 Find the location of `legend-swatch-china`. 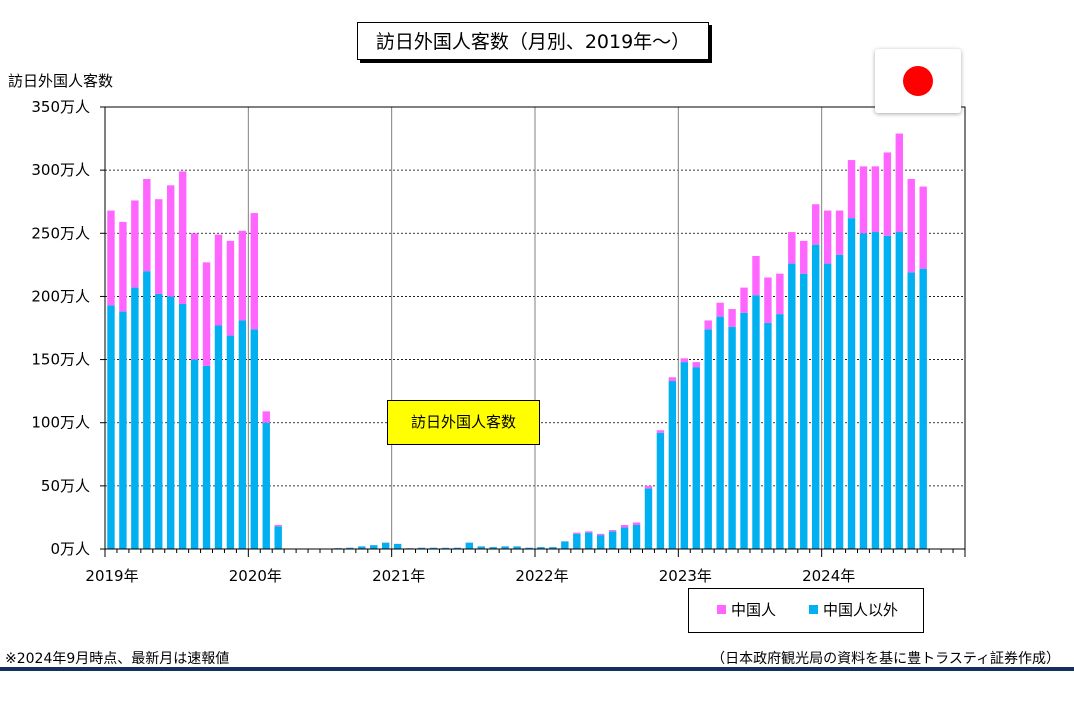

legend-swatch-china is located at coordinates (721, 609).